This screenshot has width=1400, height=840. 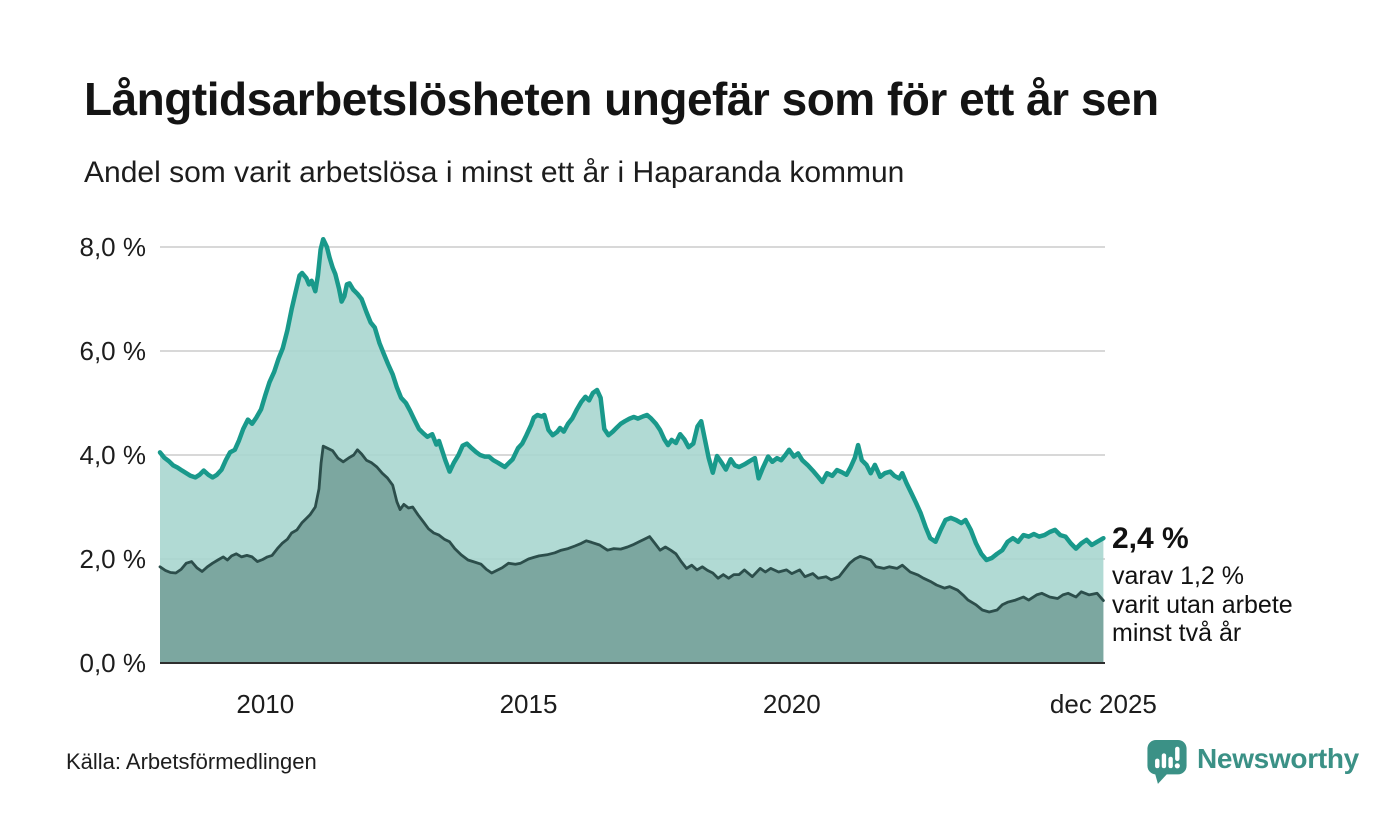 What do you see at coordinates (113, 455) in the screenshot?
I see `y-tick-label: 4,0 %` at bounding box center [113, 455].